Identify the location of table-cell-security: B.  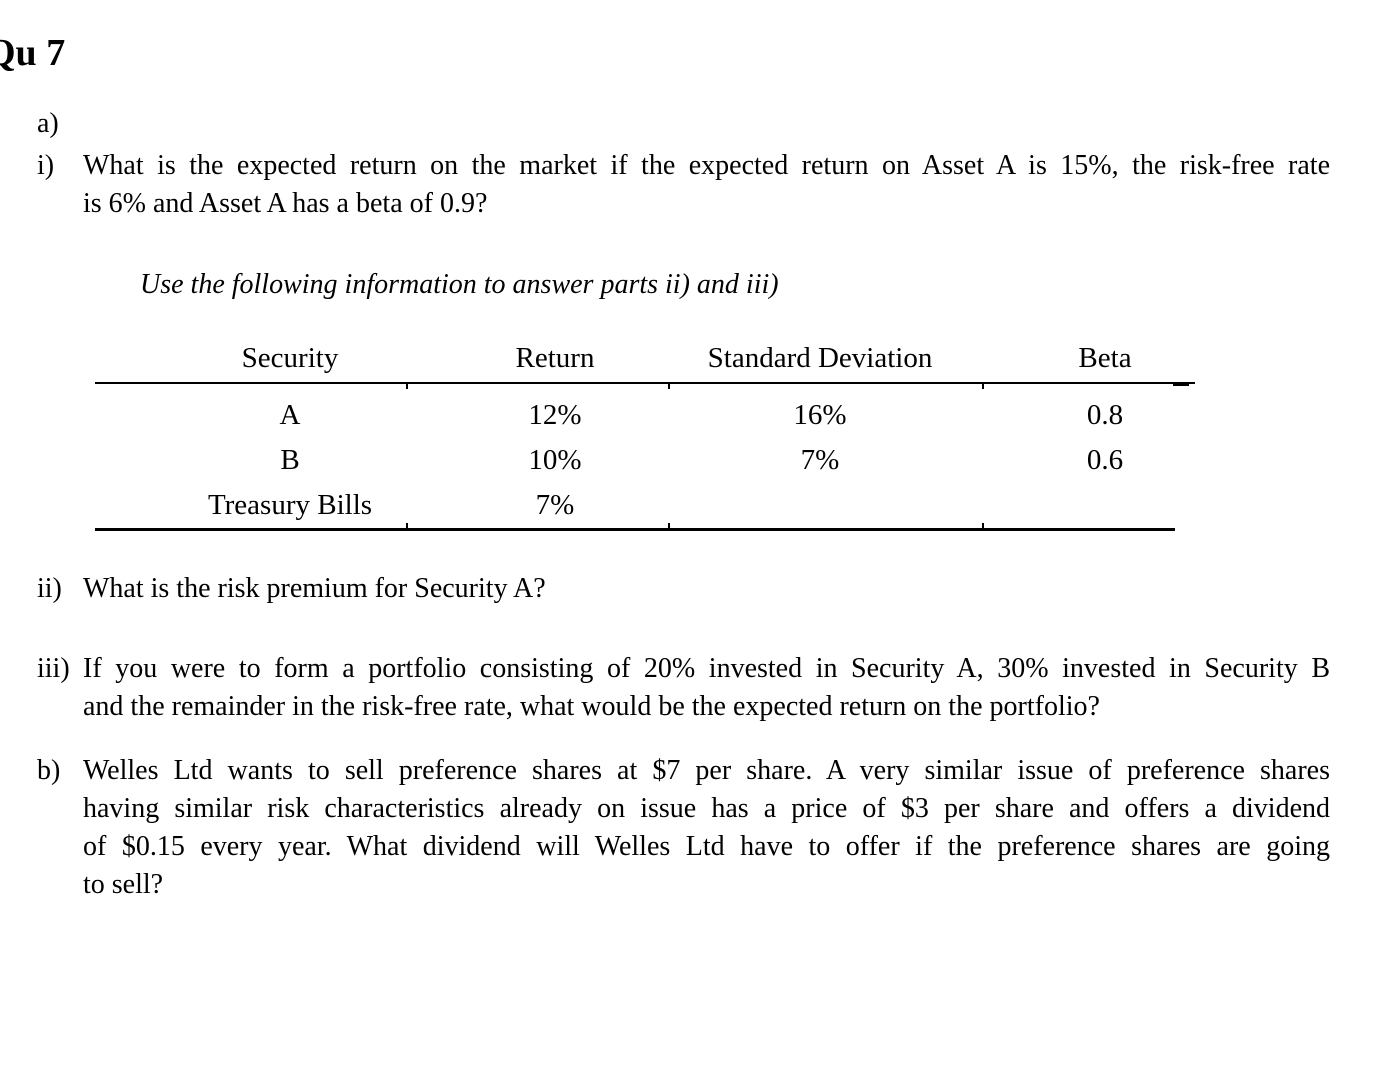
(290, 460).